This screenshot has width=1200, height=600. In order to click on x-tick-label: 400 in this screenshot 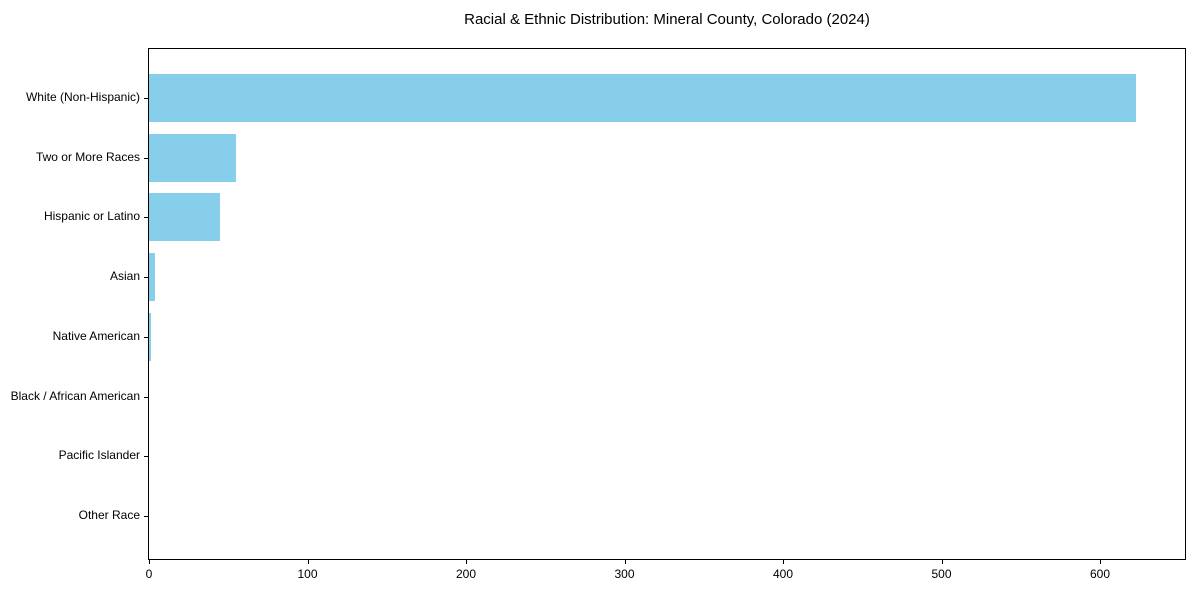, I will do `click(783, 574)`.